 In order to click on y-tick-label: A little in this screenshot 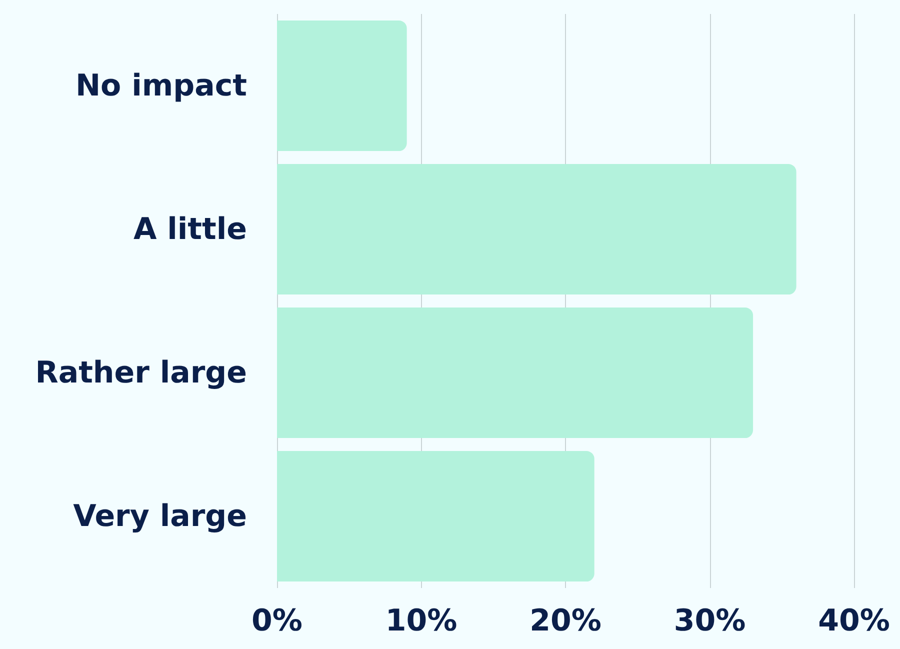, I will do `click(190, 229)`.